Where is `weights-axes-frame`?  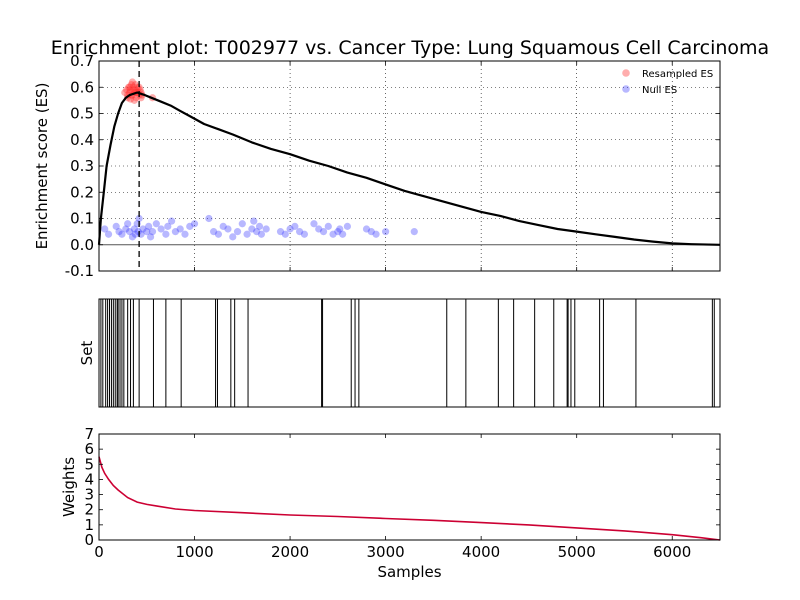
weights-axes-frame is located at coordinates (409, 487).